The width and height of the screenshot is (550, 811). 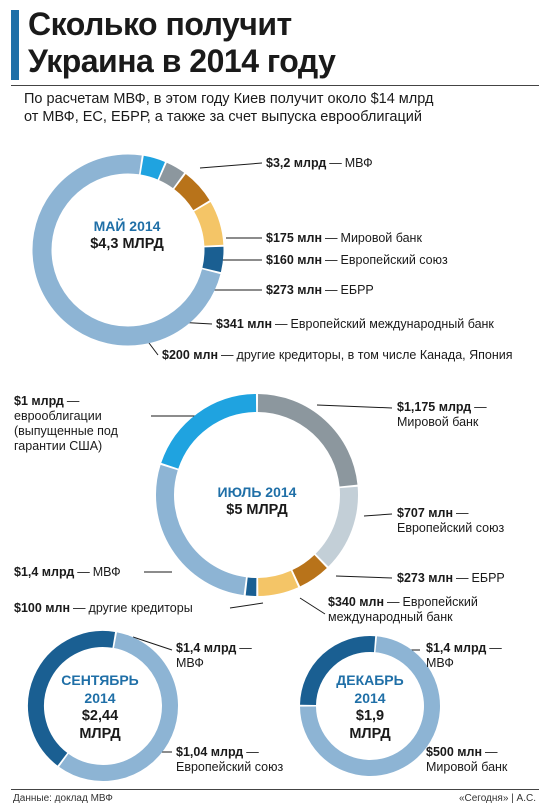 I want to click on center-sep-title-1: СЕНТЯБРЬ, so click(x=100, y=680).